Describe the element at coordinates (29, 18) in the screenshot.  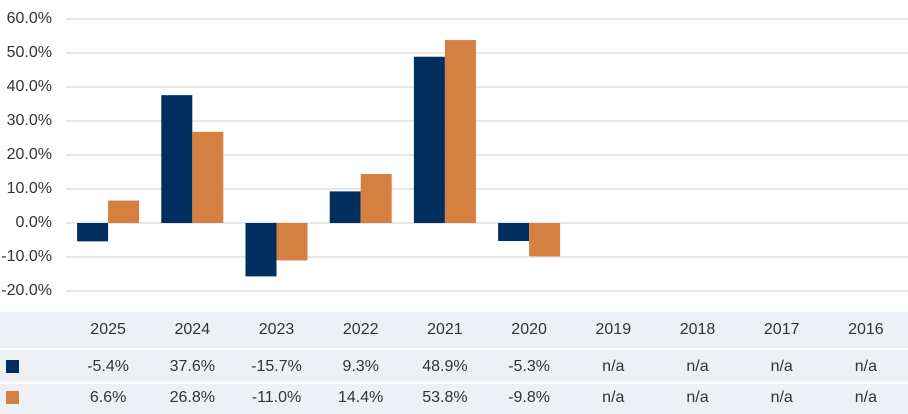
I see `y-tick-label: 60.0%` at that location.